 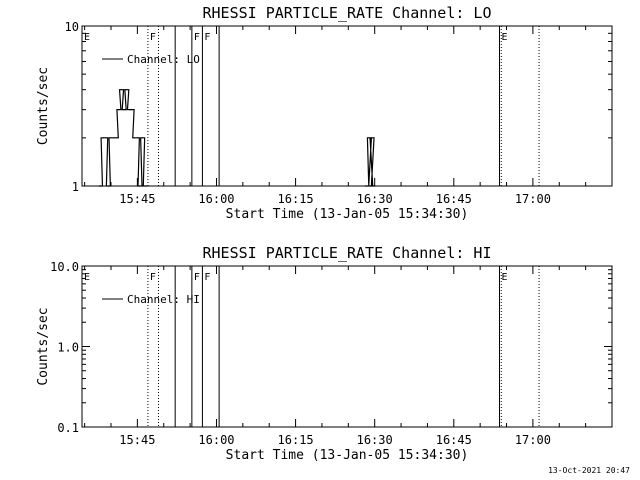 I want to click on chart-title: RHESSI PARTICLE_RATE Channel: HI, so click(x=347, y=253).